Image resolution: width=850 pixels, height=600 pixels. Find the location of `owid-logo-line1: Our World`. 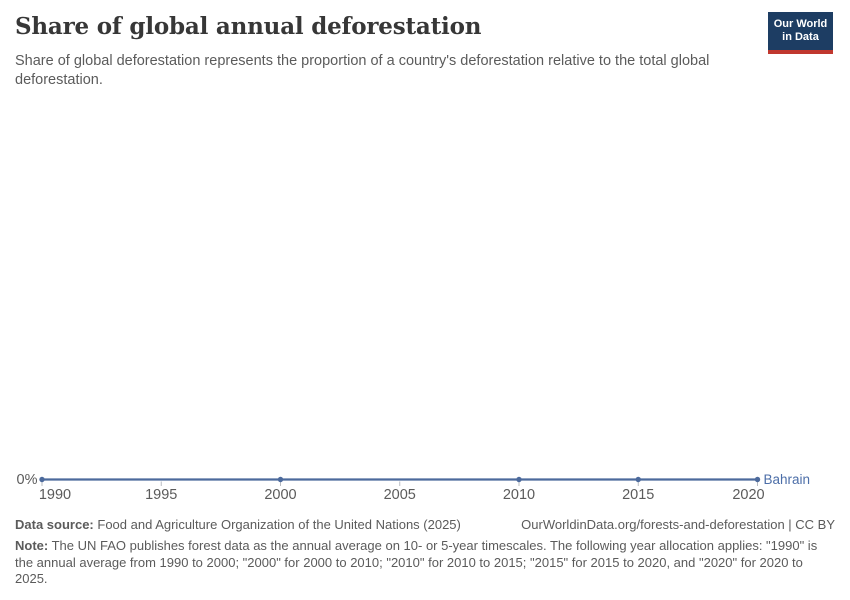

owid-logo-line1: Our World is located at coordinates (800, 24).